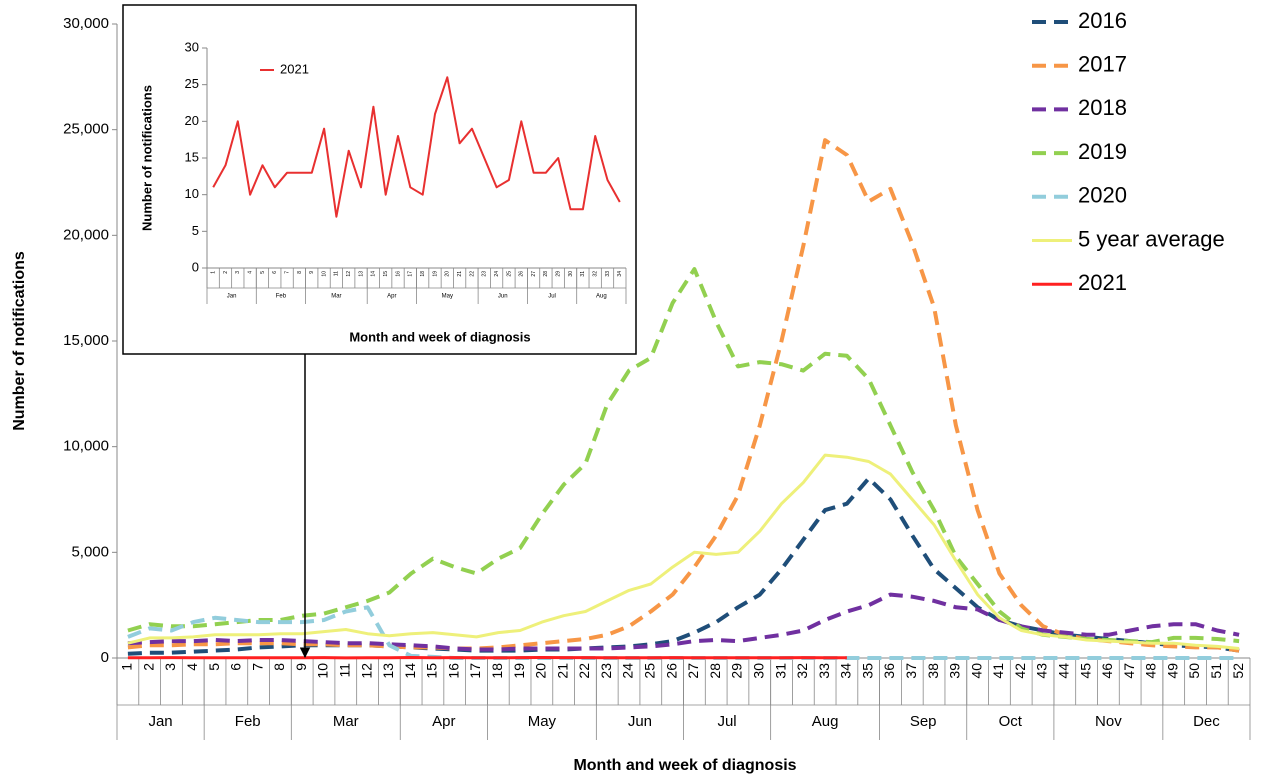 This screenshot has width=1261, height=776. I want to click on y-tick-label: 10, so click(192, 193).